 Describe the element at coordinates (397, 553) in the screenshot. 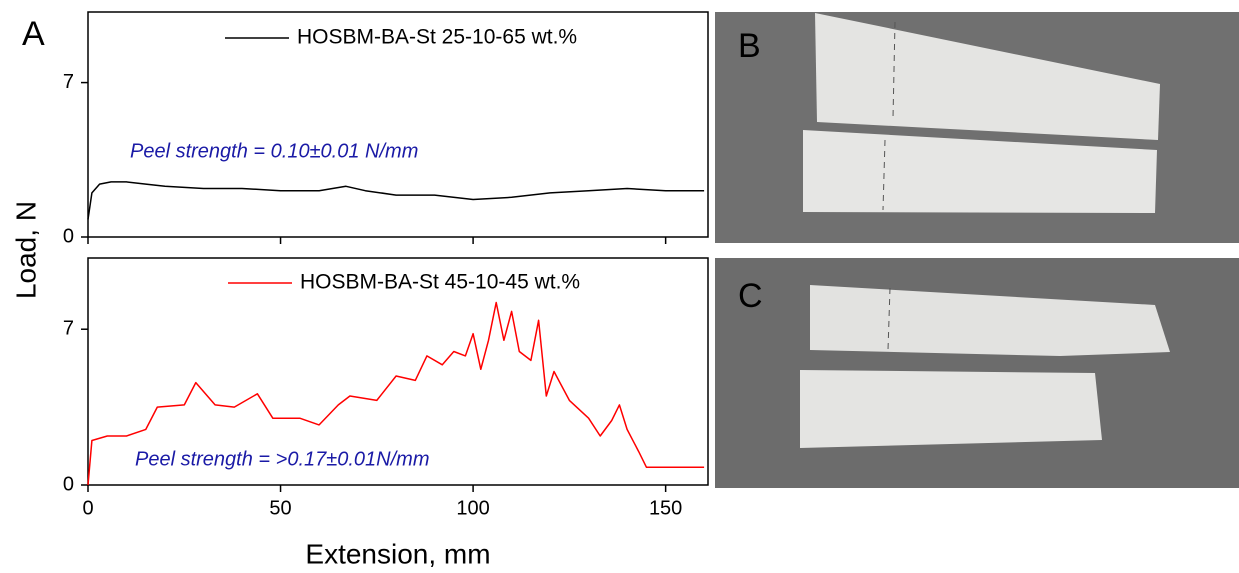

I see `x-axis-label: Extension, mm` at that location.